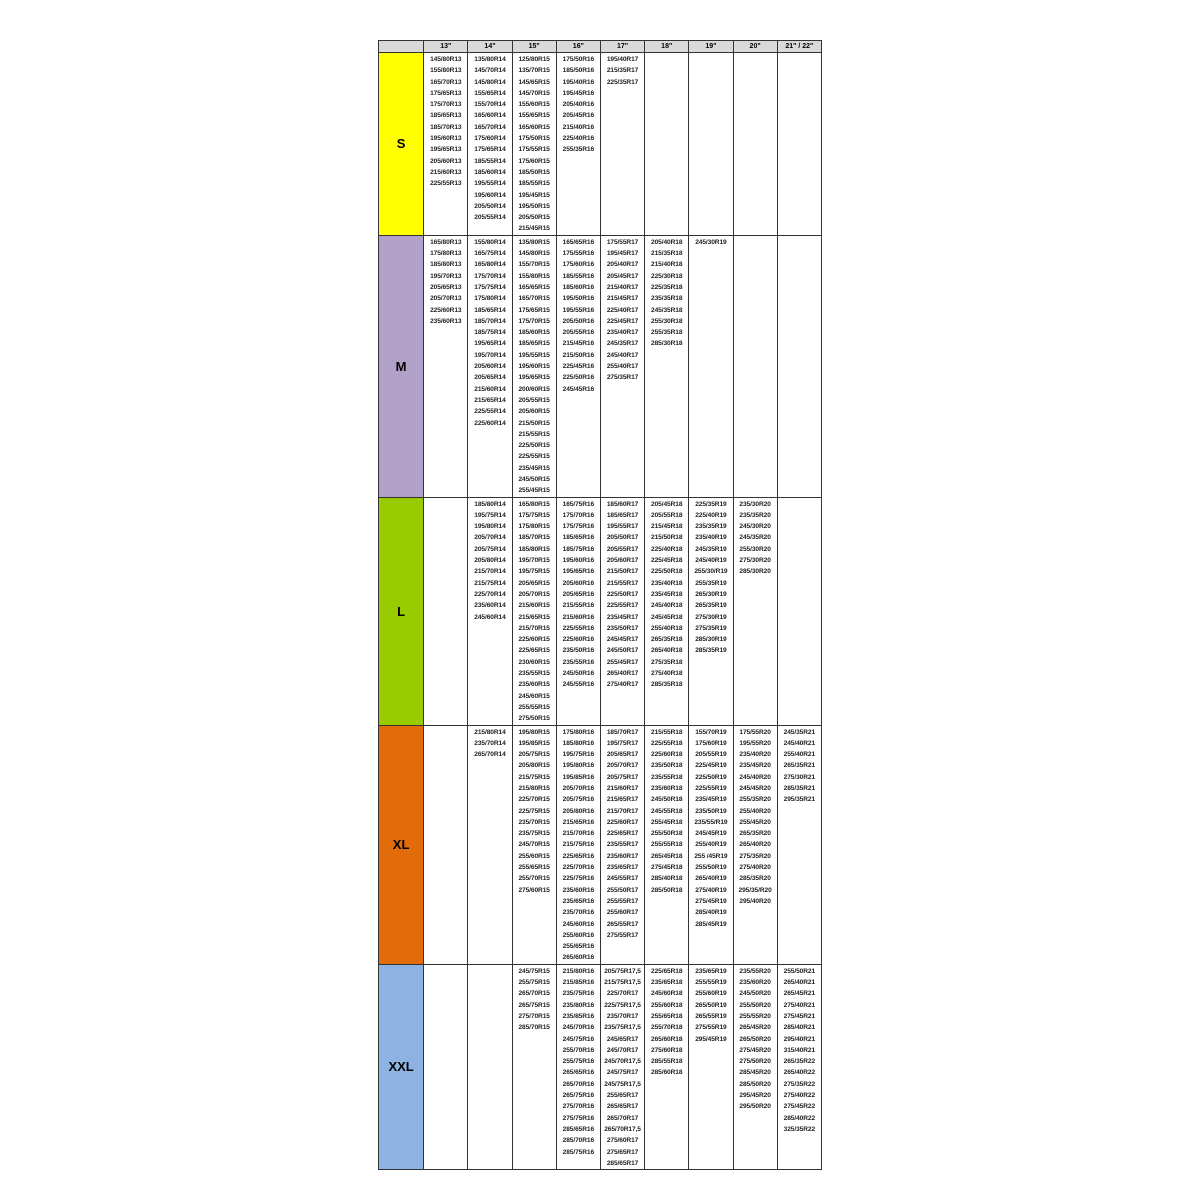 The height and width of the screenshot is (1200, 1200). I want to click on tyre-size: 215/65R17, so click(622, 800).